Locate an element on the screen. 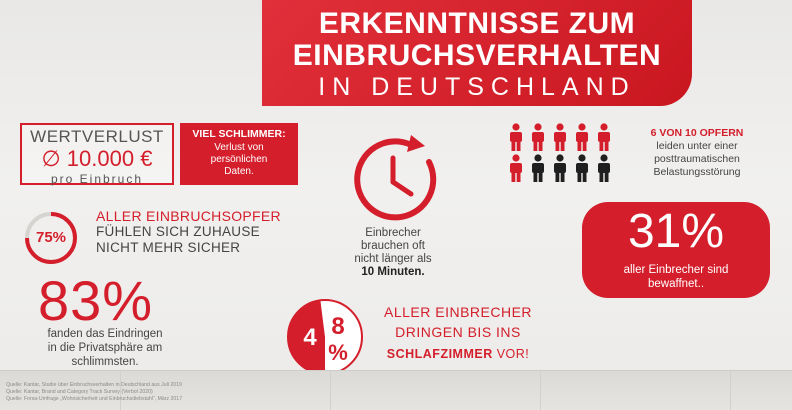  stat48-line3b: VOR! is located at coordinates (511, 354).